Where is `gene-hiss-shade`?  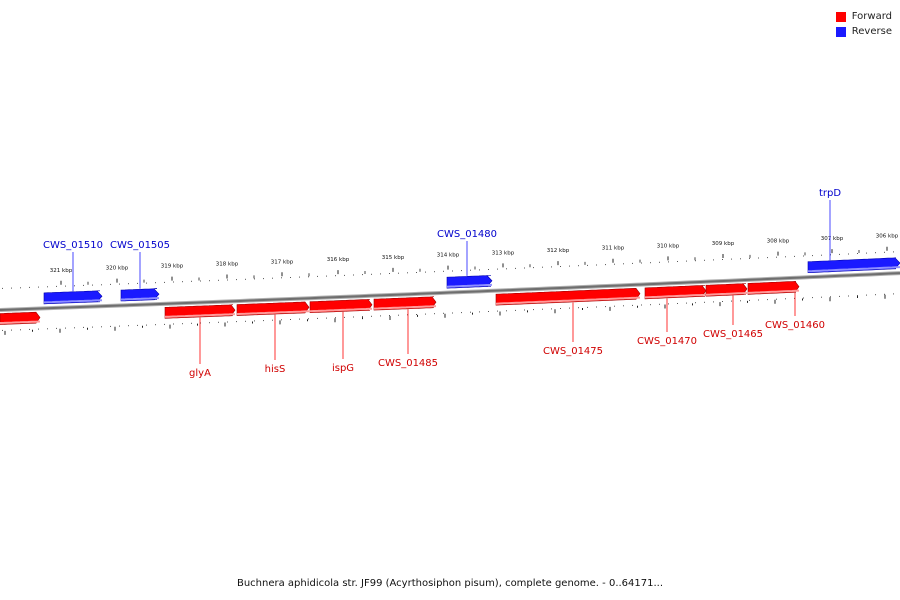 gene-hiss-shade is located at coordinates (273, 313).